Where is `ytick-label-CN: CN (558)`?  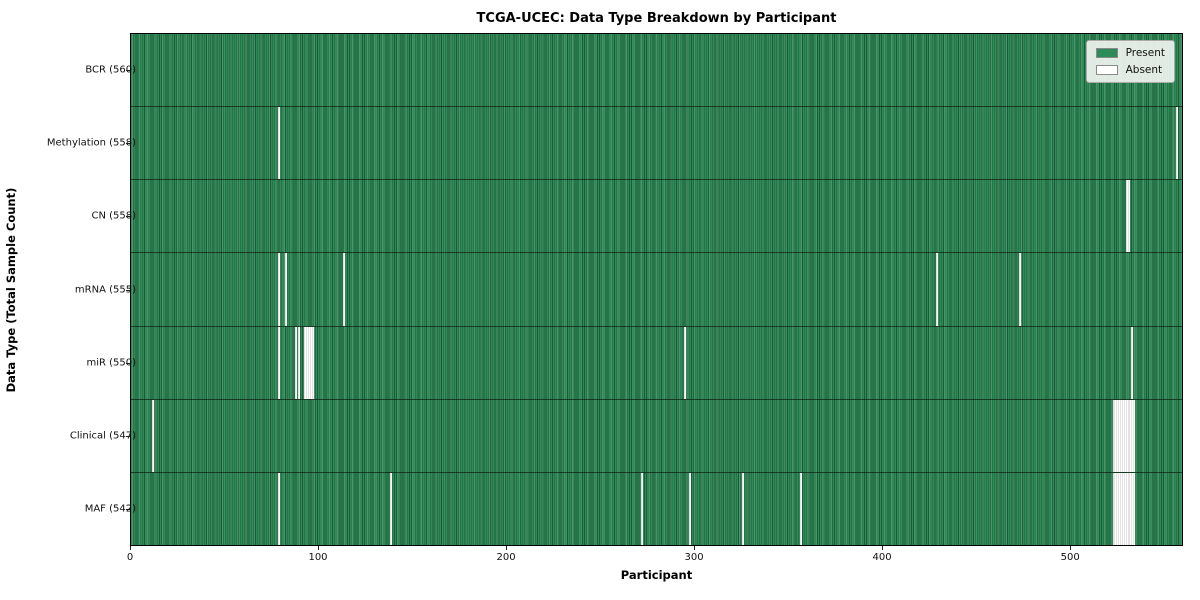
ytick-label-CN: CN (558) is located at coordinates (113, 216).